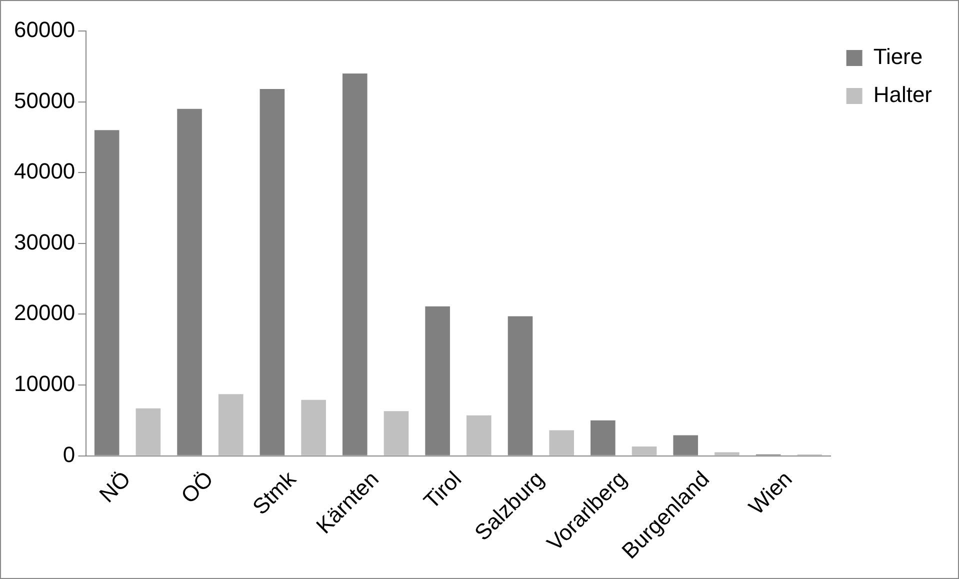 This screenshot has height=579, width=959. I want to click on y-tick-label: 20000, so click(45, 313).